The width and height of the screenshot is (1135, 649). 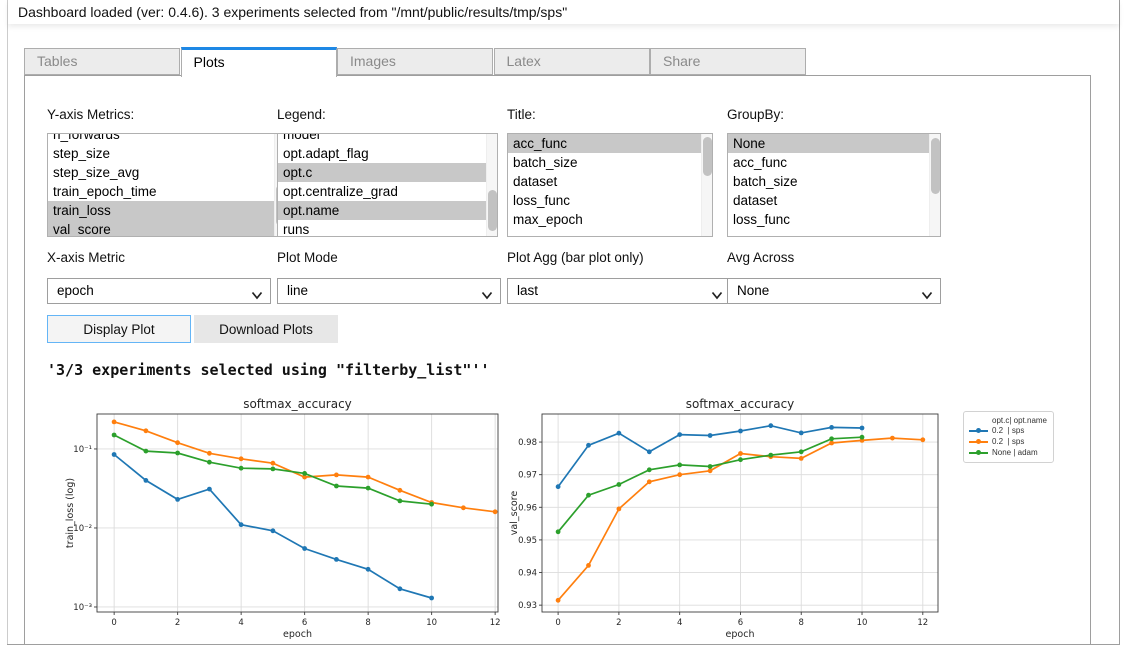 I want to click on output-right-border, so click(x=1119, y=322).